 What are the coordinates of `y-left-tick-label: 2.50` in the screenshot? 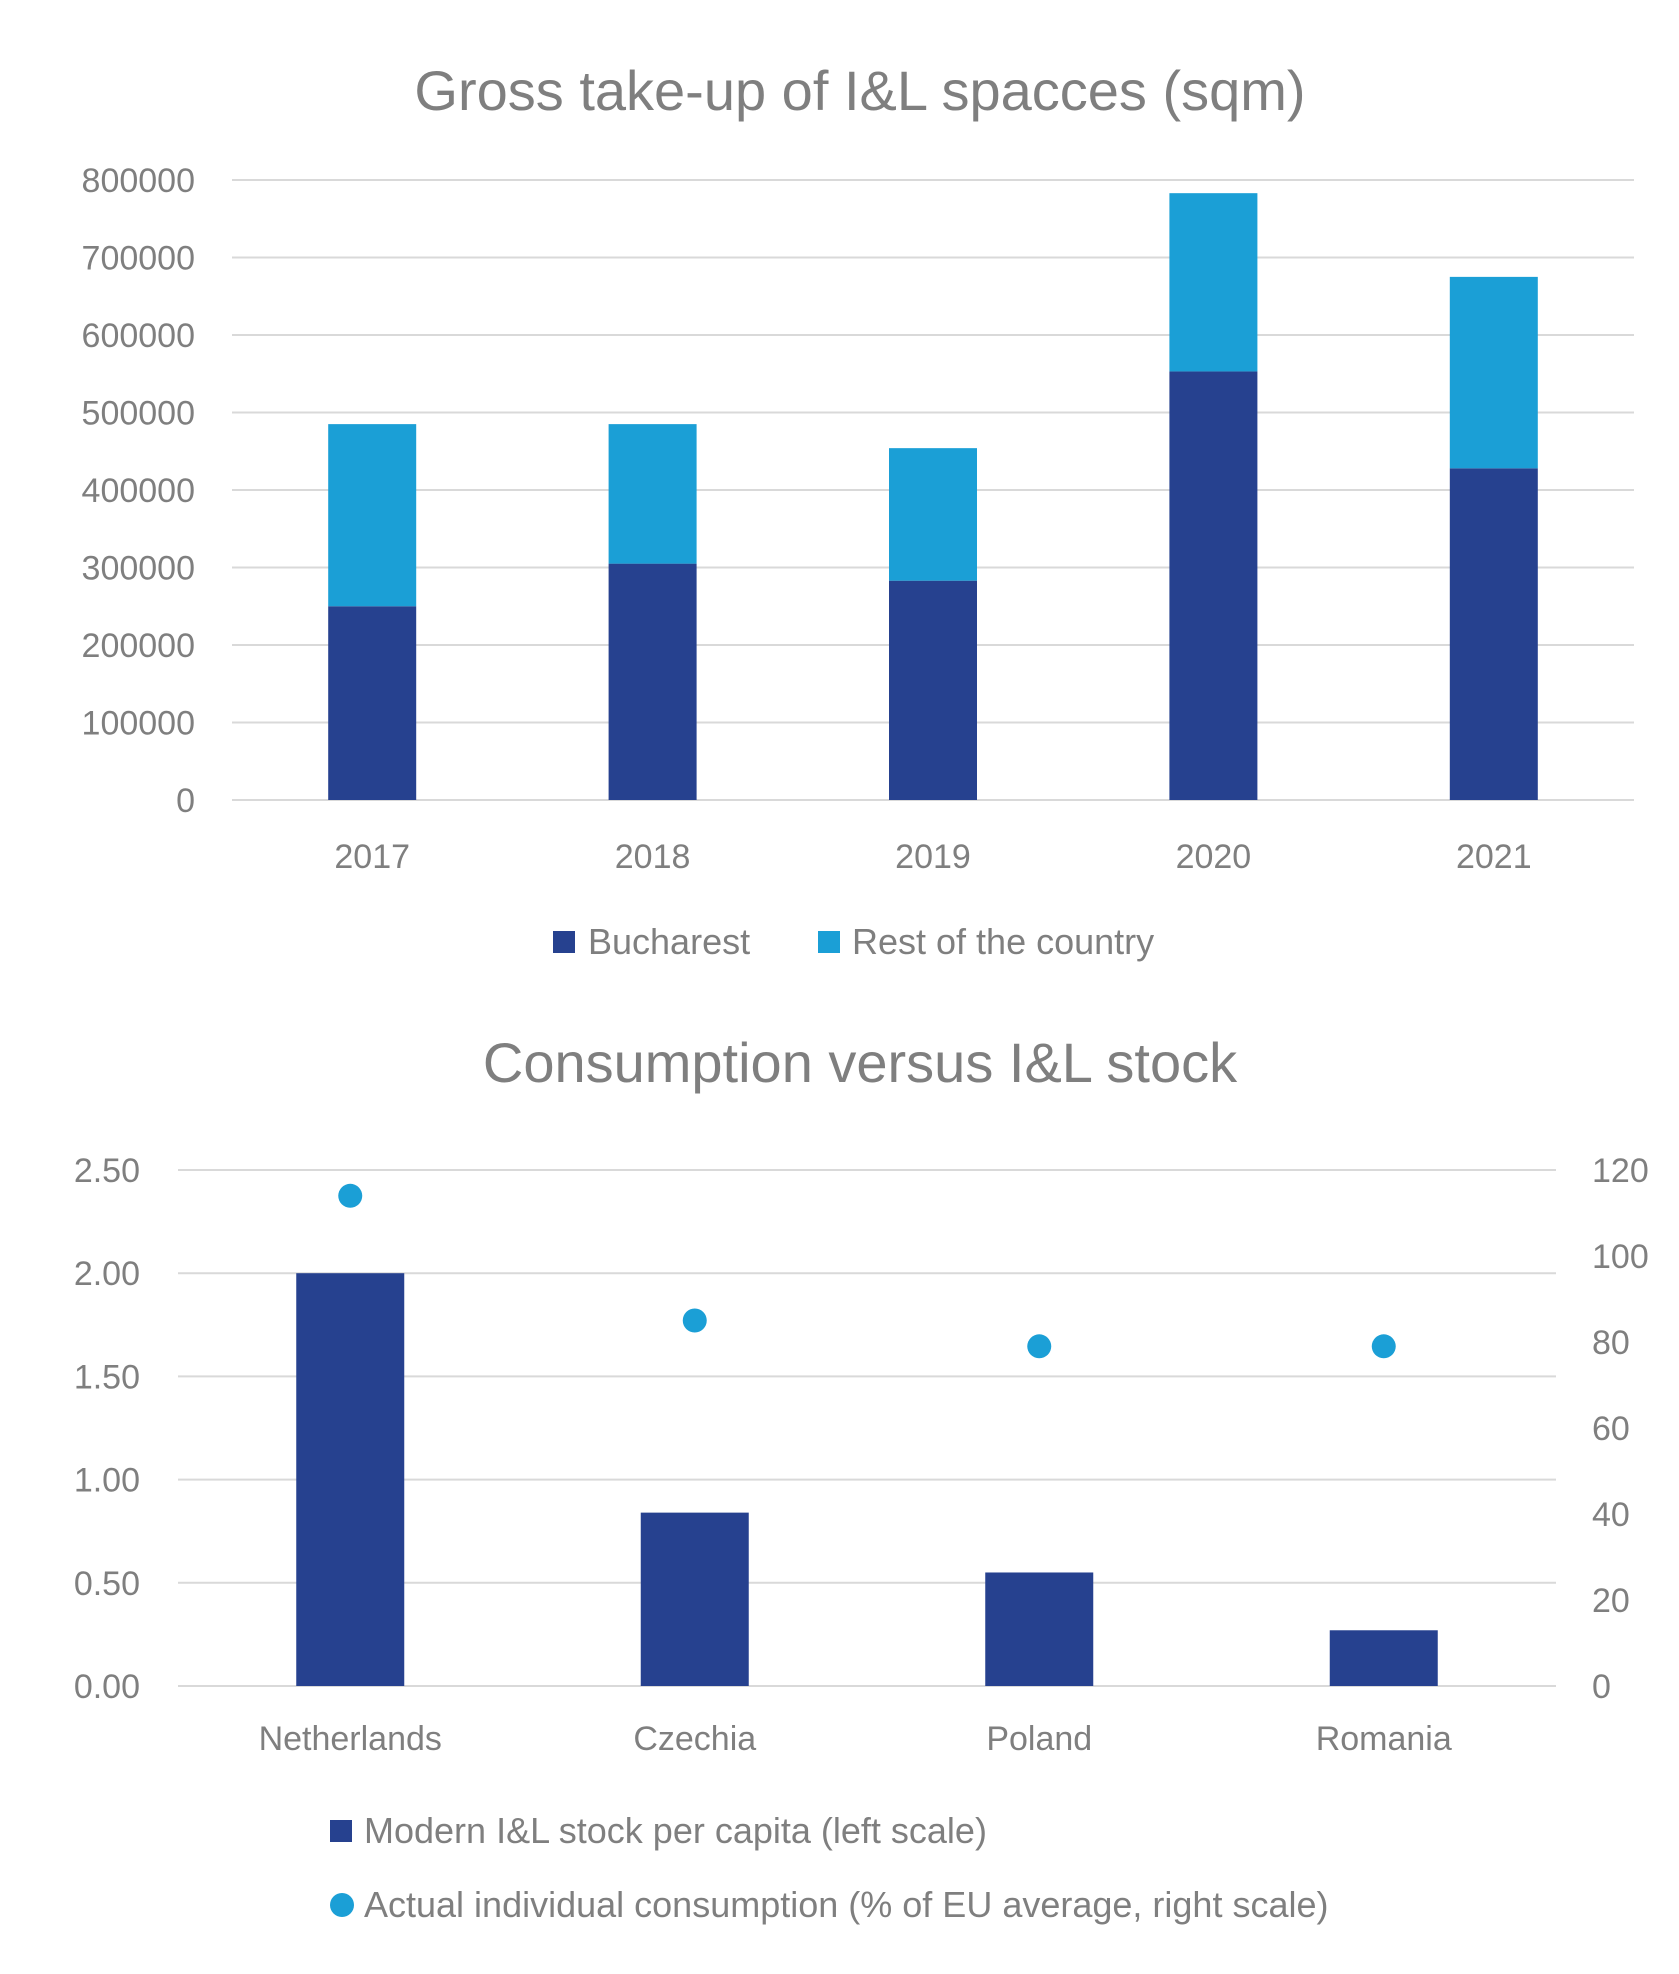 It's located at (107, 1171).